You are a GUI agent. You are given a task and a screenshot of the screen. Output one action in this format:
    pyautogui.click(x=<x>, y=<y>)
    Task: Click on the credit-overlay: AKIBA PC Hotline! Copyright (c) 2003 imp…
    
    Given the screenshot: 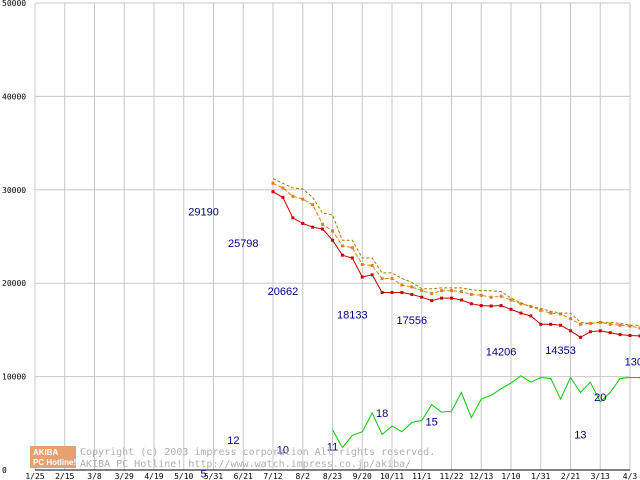 What is the action you would take?
    pyautogui.click(x=232, y=458)
    